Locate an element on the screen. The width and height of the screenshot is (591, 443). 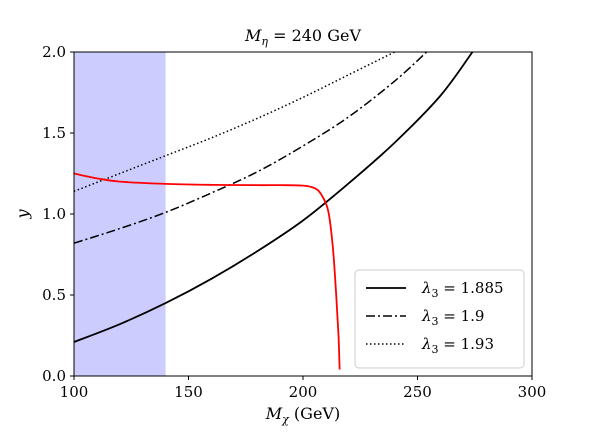
shaded-region is located at coordinates (120, 214).